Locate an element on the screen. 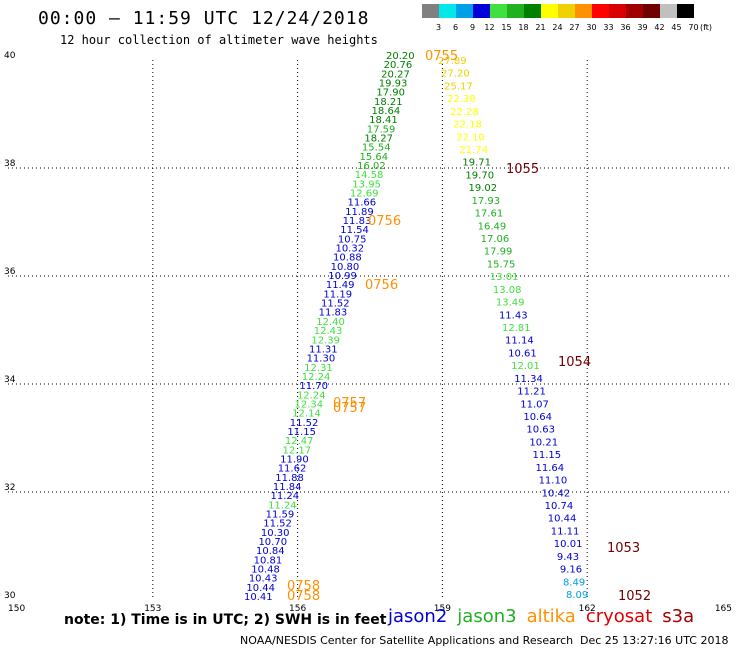 The width and height of the screenshot is (740, 650). color-scale-label: 15 is located at coordinates (506, 27).